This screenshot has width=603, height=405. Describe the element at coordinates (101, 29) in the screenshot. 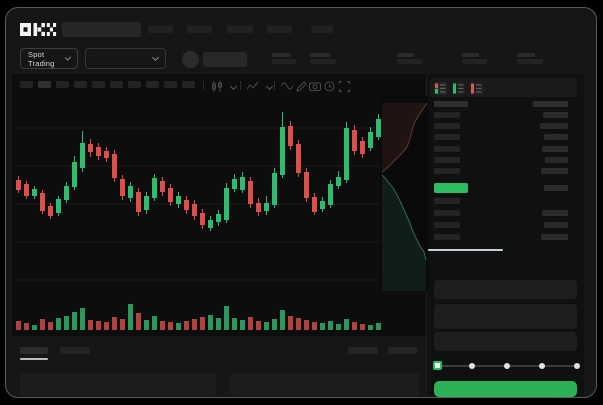

I see `search-input` at that location.